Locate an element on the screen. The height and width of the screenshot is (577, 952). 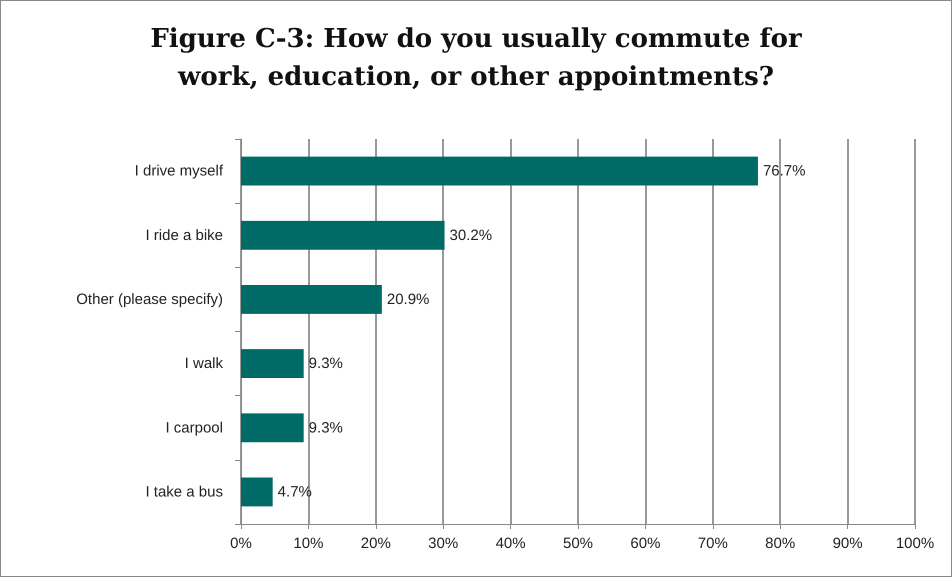
data-label: 4.7% is located at coordinates (295, 491).